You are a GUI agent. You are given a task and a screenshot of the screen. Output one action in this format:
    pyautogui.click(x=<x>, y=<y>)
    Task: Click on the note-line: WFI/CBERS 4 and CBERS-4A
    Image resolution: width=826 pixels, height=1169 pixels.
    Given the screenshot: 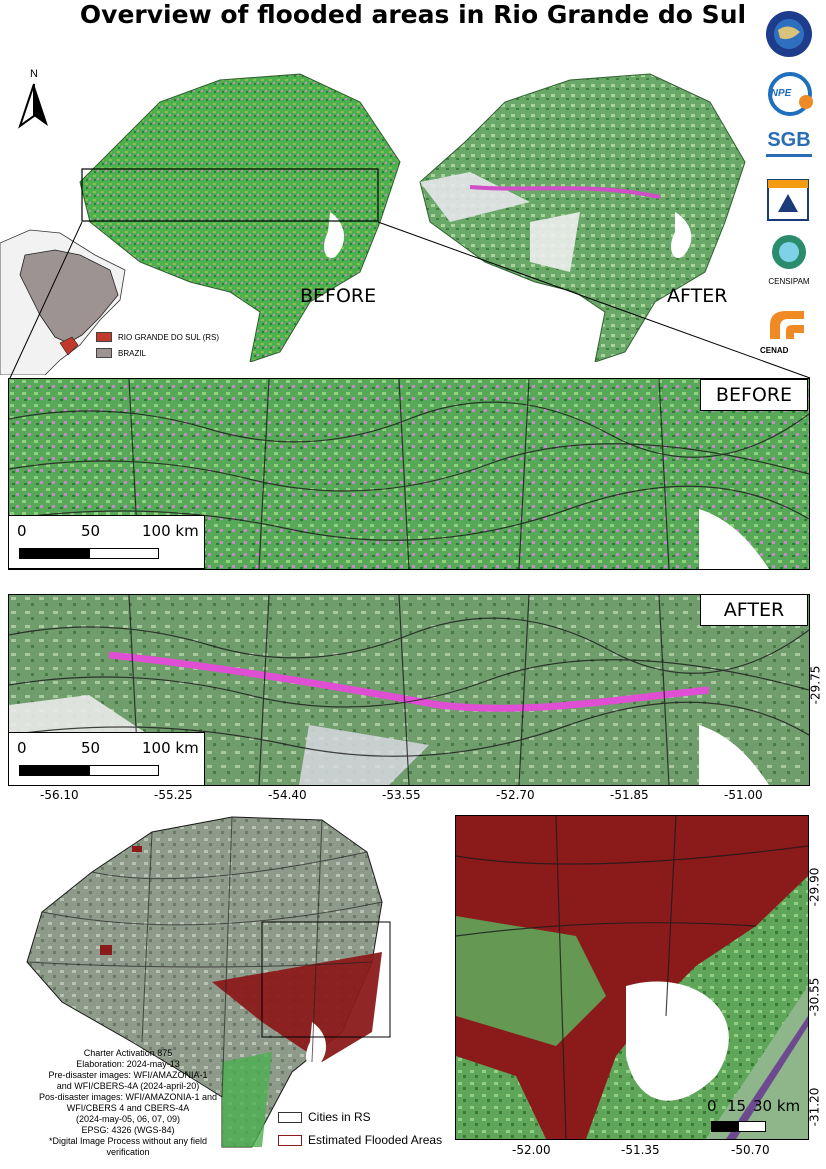 What is the action you would take?
    pyautogui.click(x=128, y=1108)
    